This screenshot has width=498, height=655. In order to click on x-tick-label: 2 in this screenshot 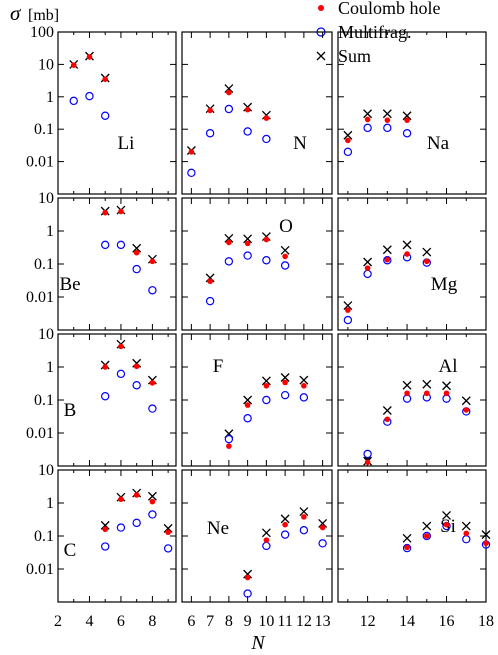, I will do `click(58, 621)`.